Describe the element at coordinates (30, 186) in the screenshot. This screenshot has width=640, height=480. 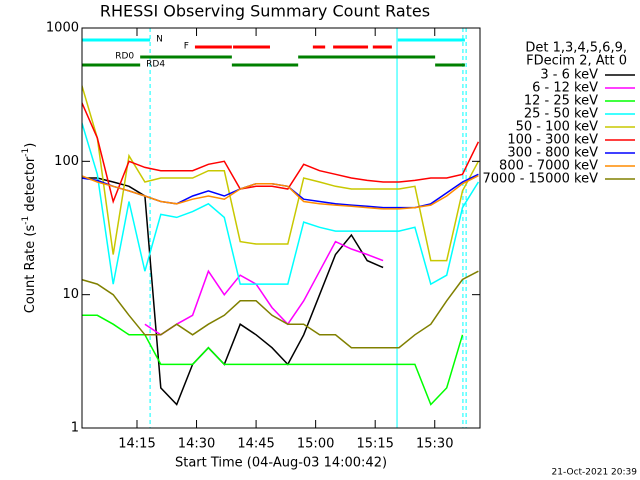
I see `y-label-part: detector` at that location.